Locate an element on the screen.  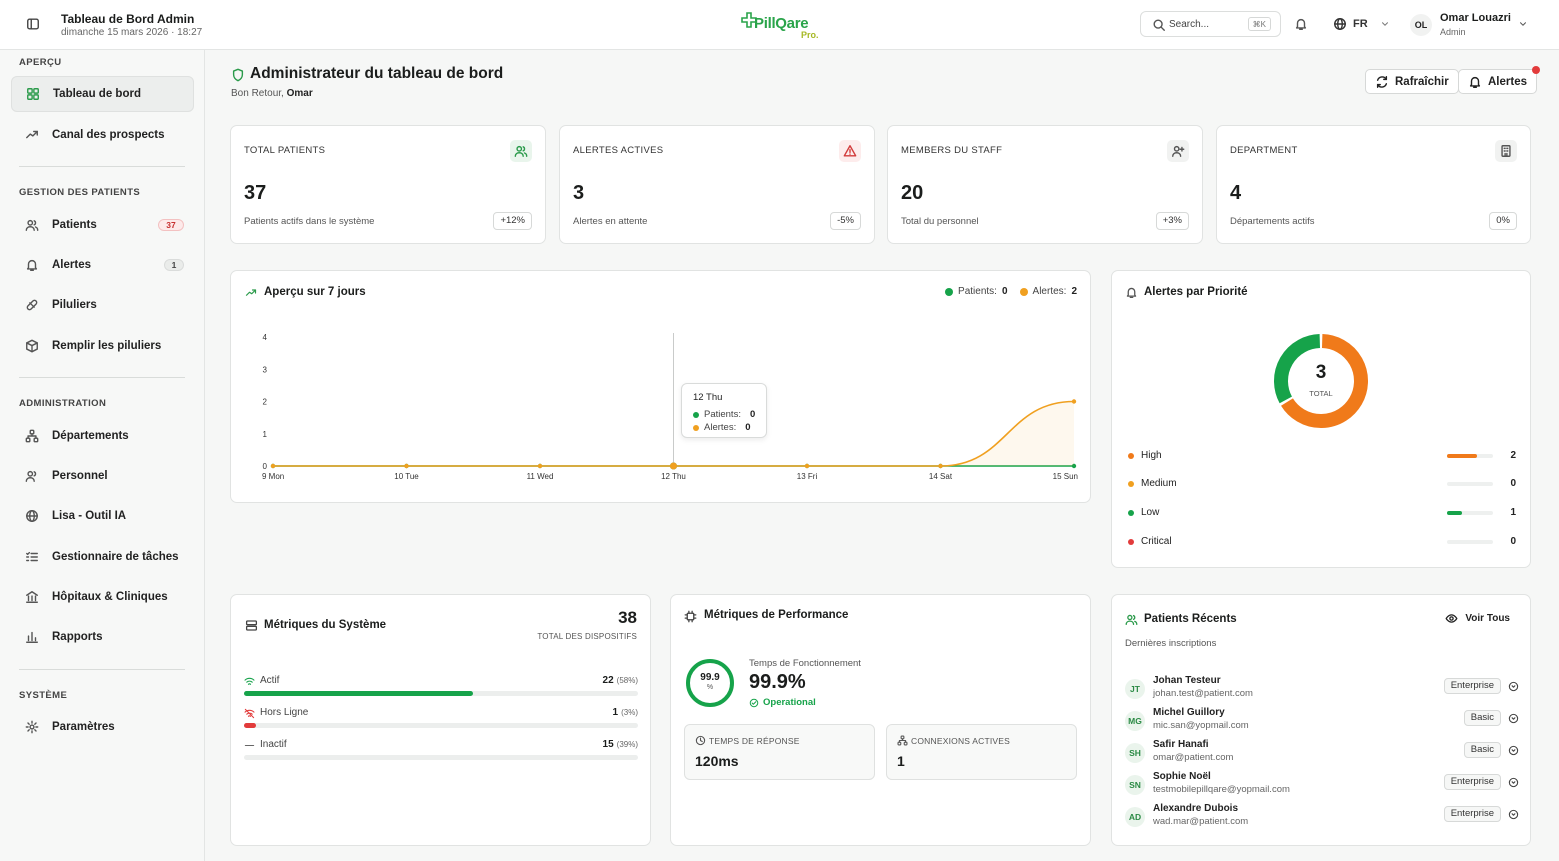
eye-icon is located at coordinates (1451, 618).